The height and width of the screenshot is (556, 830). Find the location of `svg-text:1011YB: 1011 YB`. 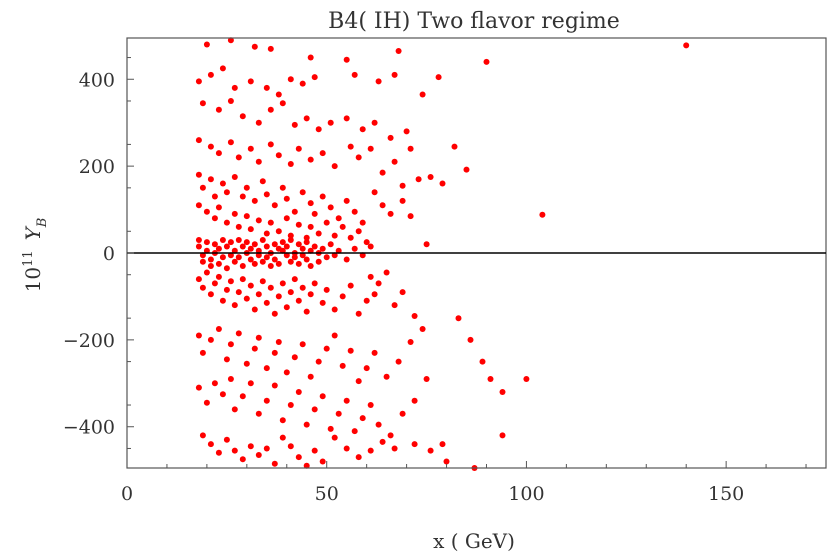

svg-text:1011YB: 1011 YB is located at coordinates (35, 255).